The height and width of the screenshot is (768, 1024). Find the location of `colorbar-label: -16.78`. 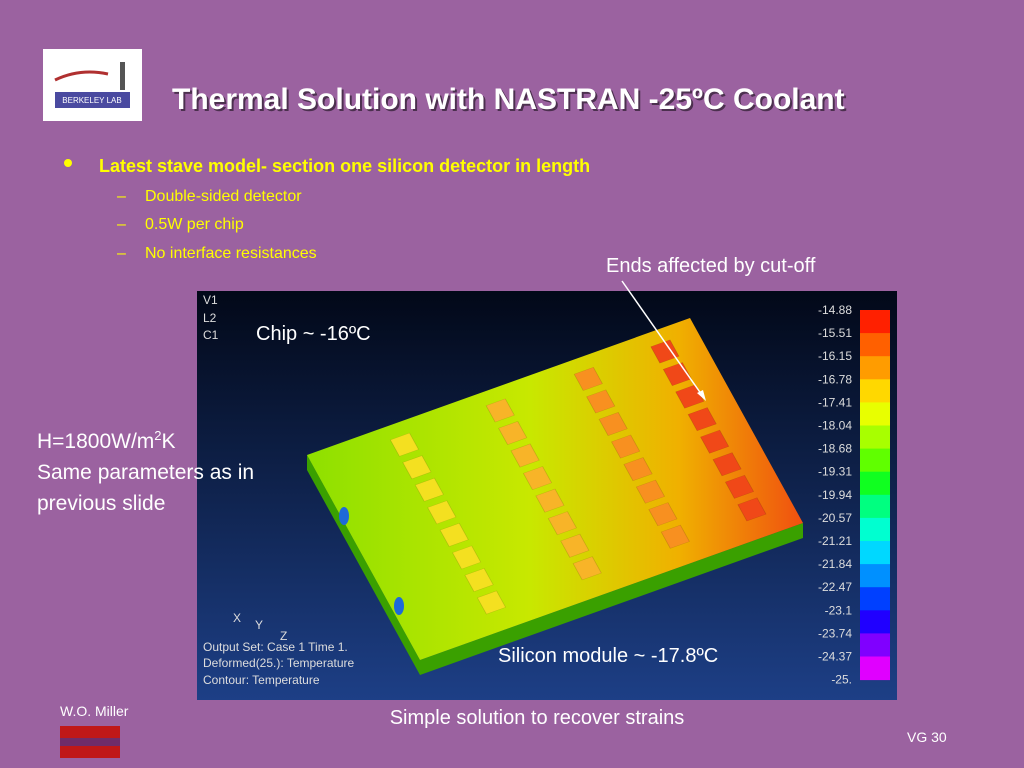

colorbar-label: -16.78 is located at coordinates (835, 379).